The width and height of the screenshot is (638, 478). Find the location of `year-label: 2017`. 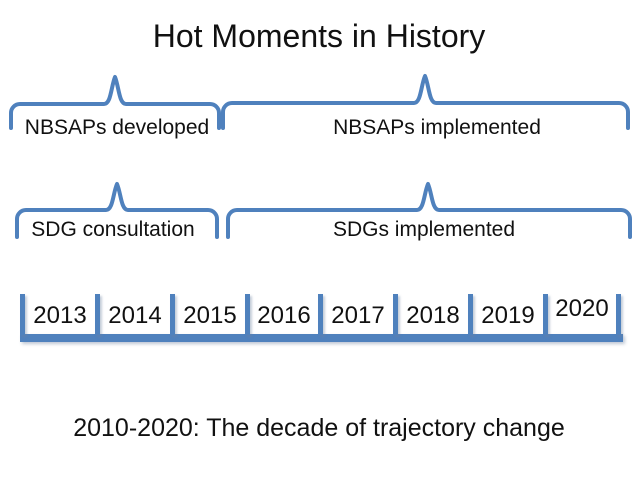

year-label: 2017 is located at coordinates (358, 315).